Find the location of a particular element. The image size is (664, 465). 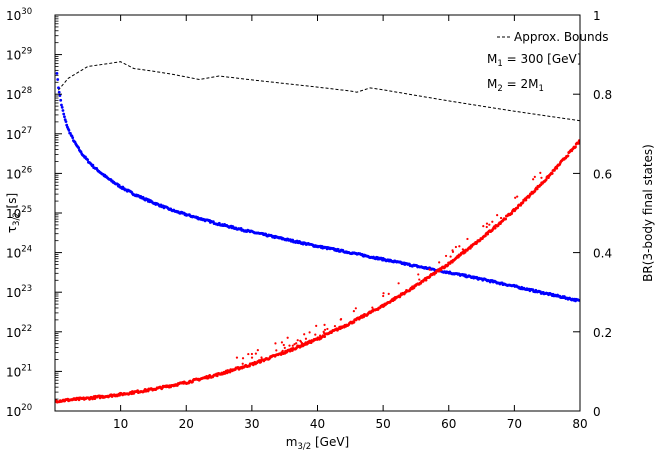

x-label-main: m is located at coordinates (292, 442).